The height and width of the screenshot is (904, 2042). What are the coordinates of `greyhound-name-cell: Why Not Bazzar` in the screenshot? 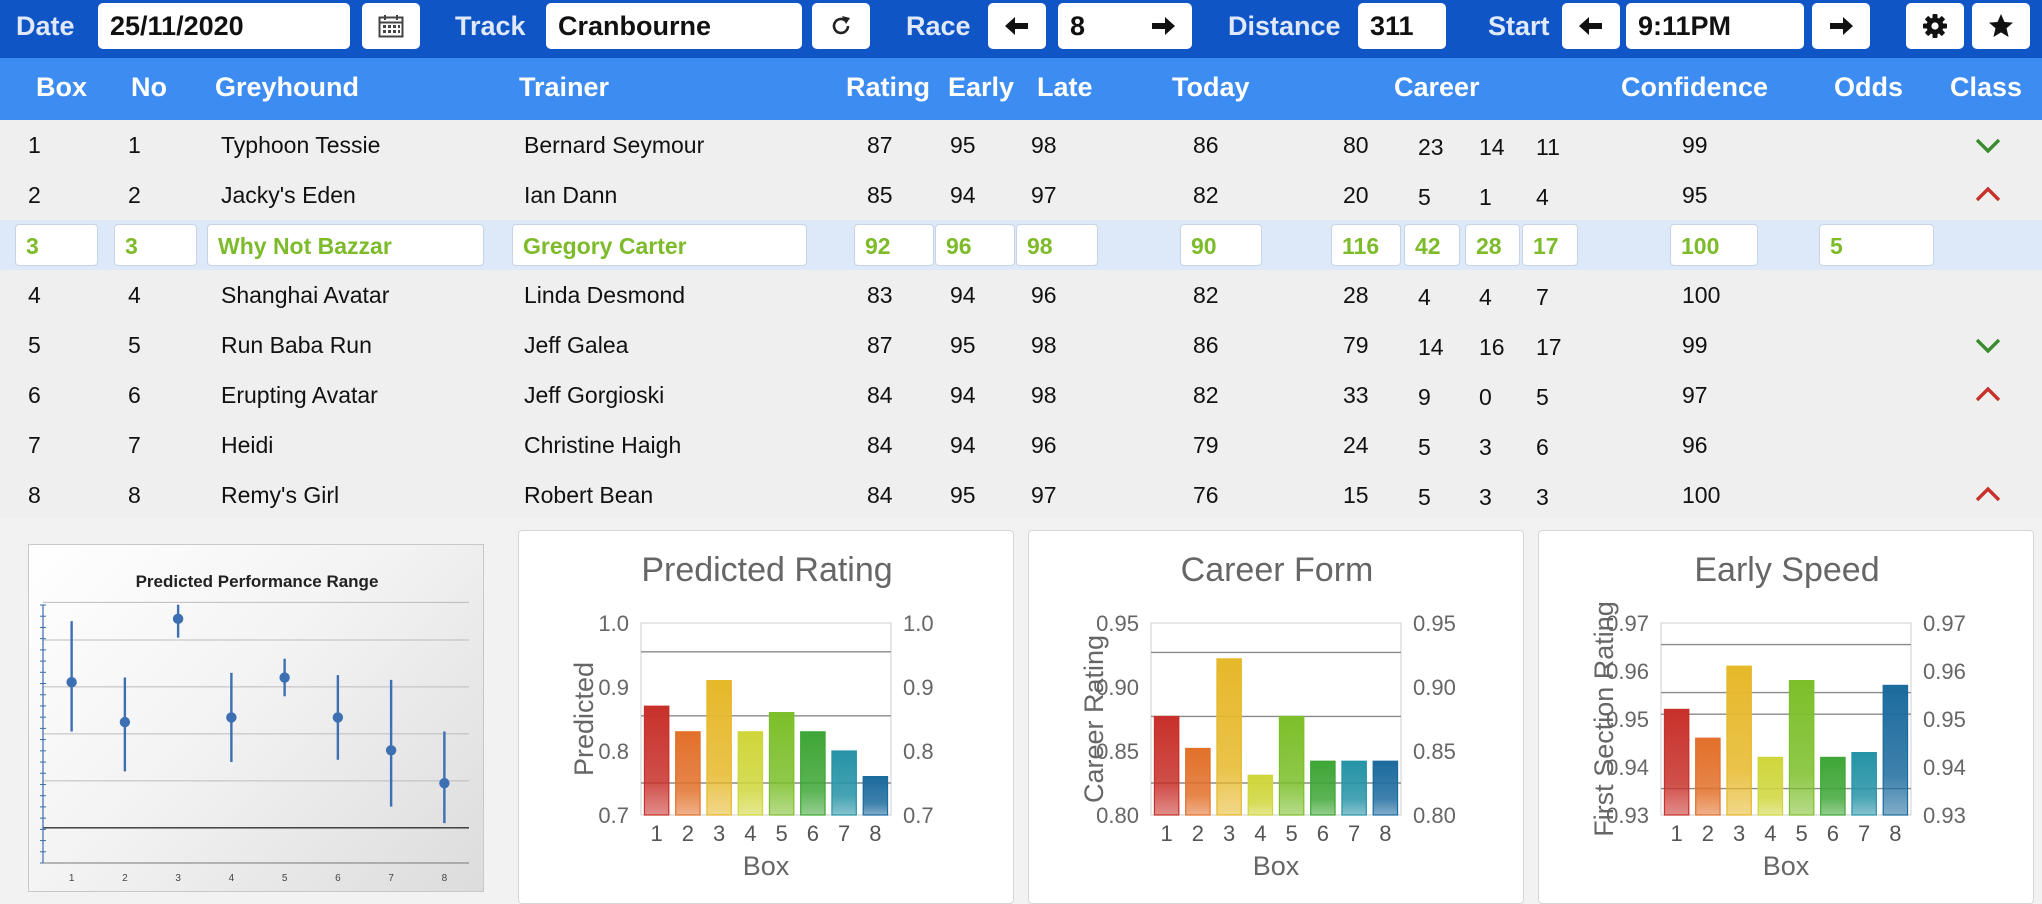 It's located at (345, 245).